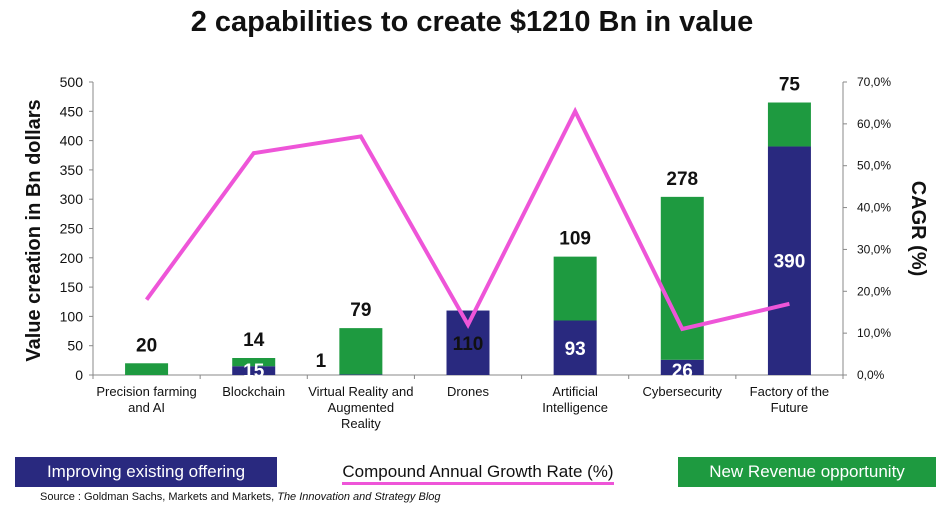  Describe the element at coordinates (146, 345) in the screenshot. I see `label-new-revenue: 20` at that location.